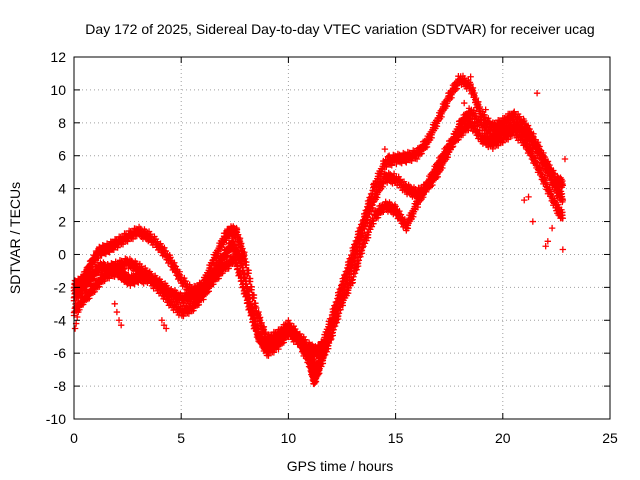 This screenshot has height=480, width=640. What do you see at coordinates (289, 438) in the screenshot?
I see `x-tick-label: 10` at bounding box center [289, 438].